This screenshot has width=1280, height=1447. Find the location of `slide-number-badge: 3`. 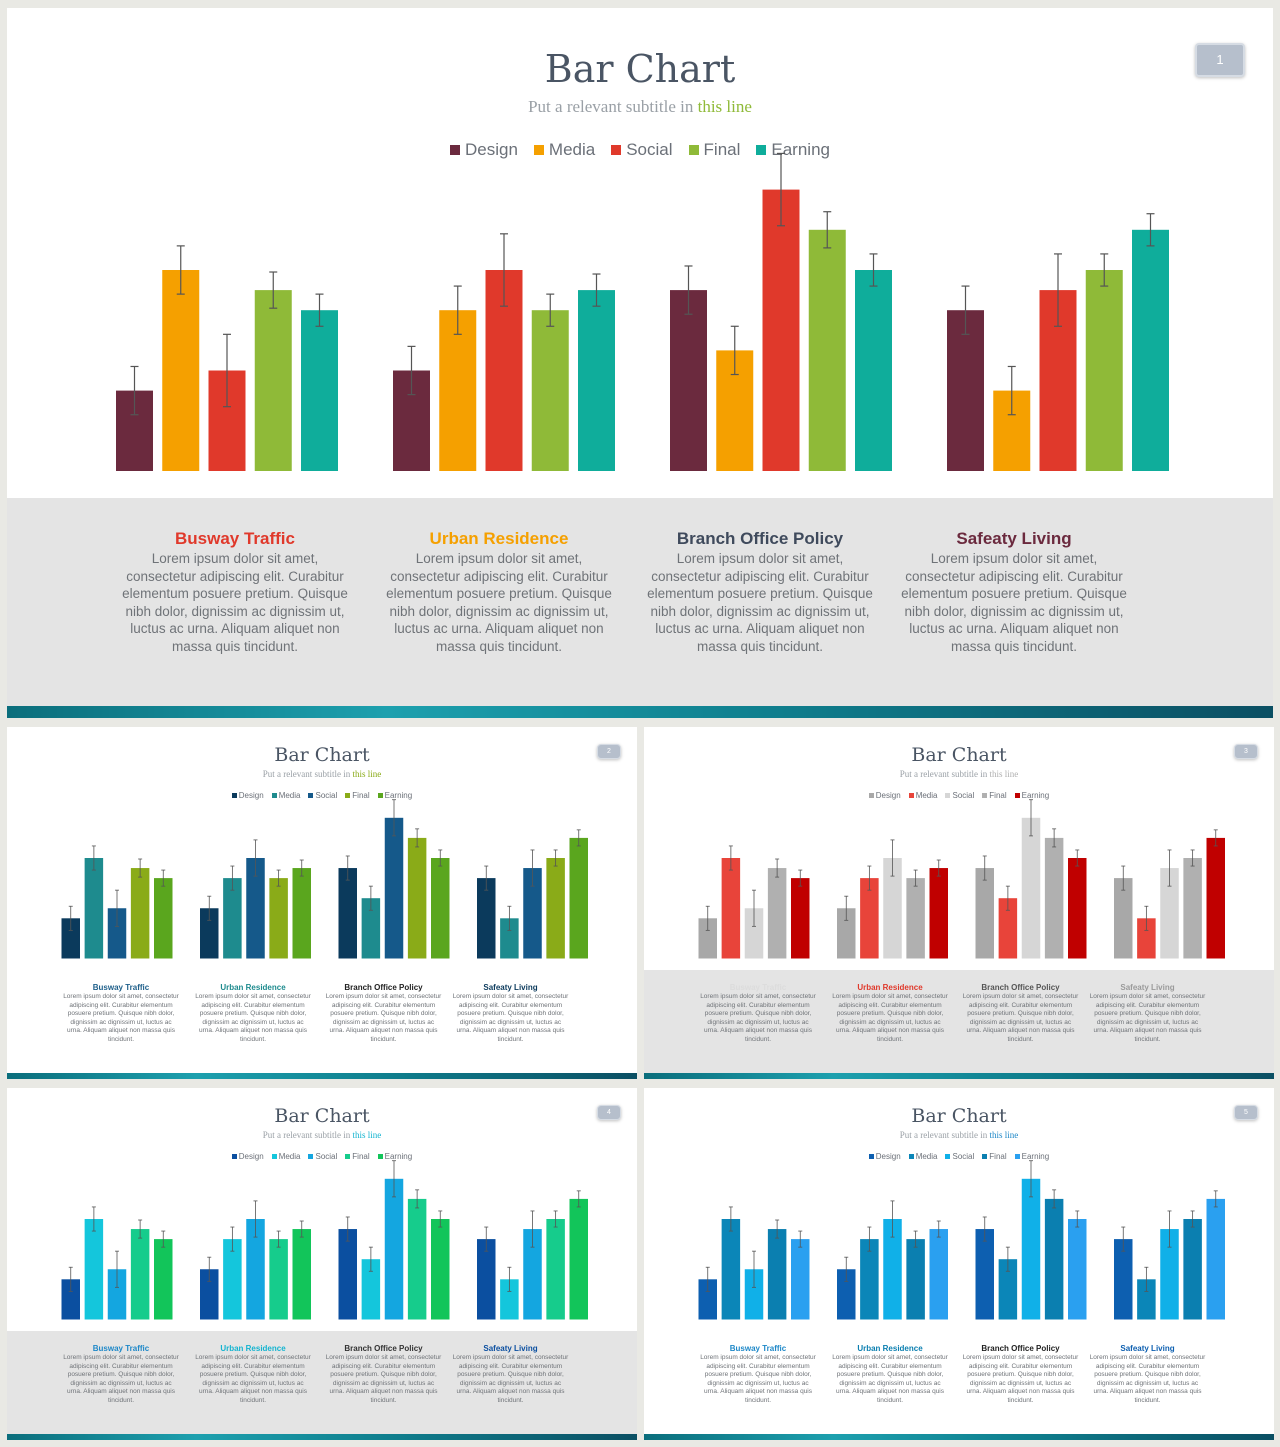

slide-number-badge: 3 is located at coordinates (1246, 751).